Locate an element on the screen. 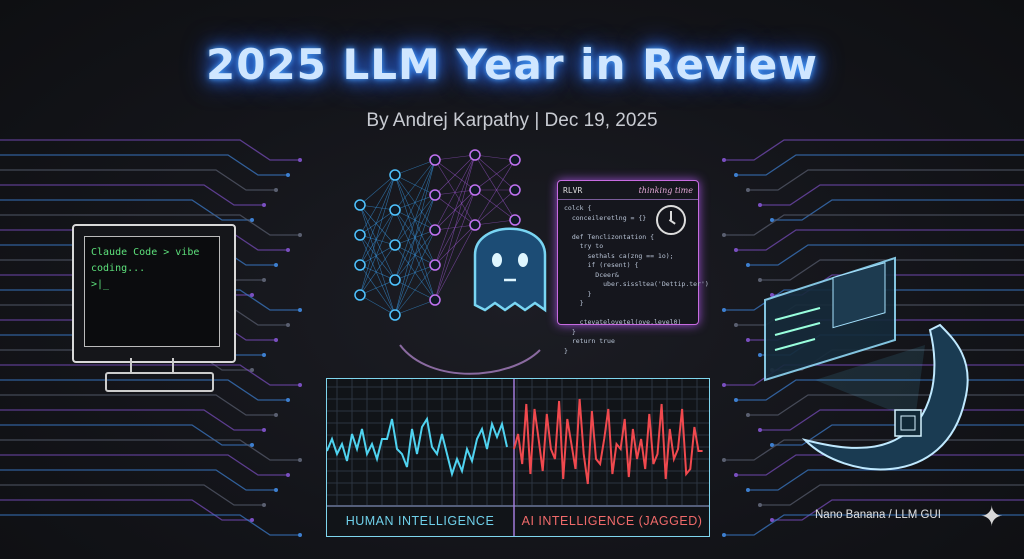 The height and width of the screenshot is (559, 1024). page-title: 2025 LLM Year in Review is located at coordinates (512, 64).